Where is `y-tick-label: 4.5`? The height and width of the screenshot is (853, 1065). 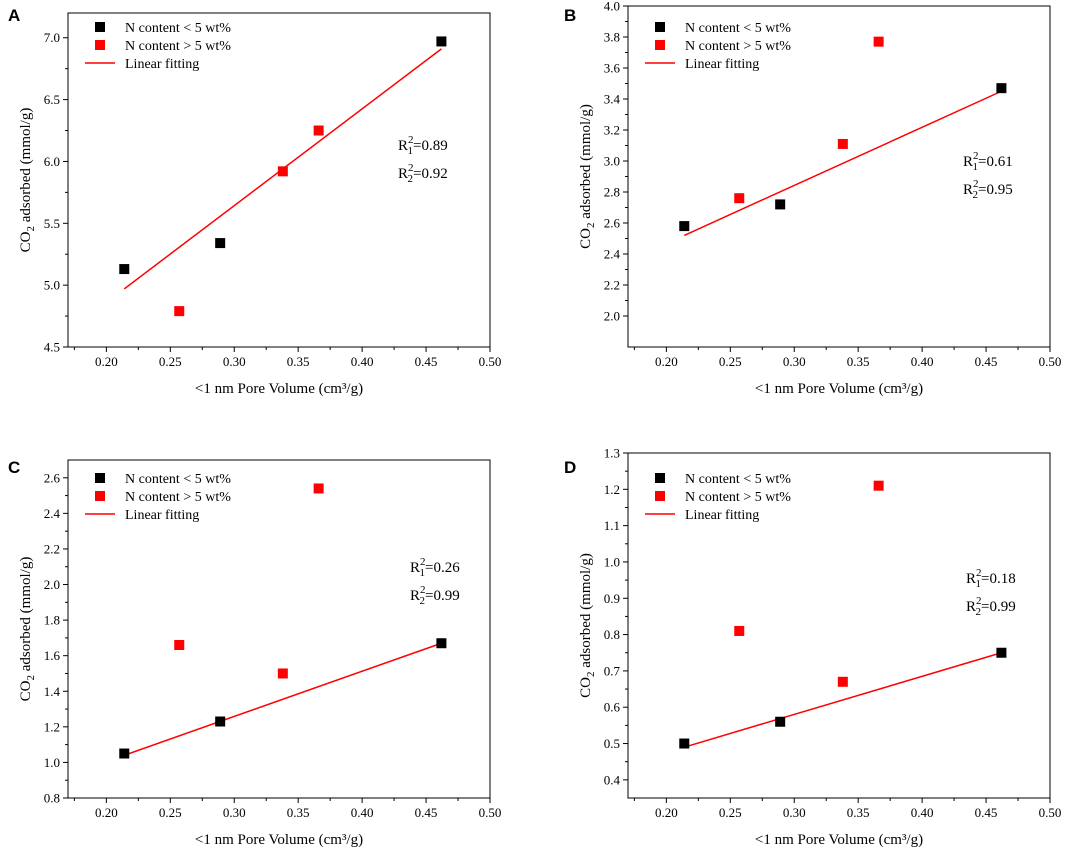 y-tick-label: 4.5 is located at coordinates (52, 347).